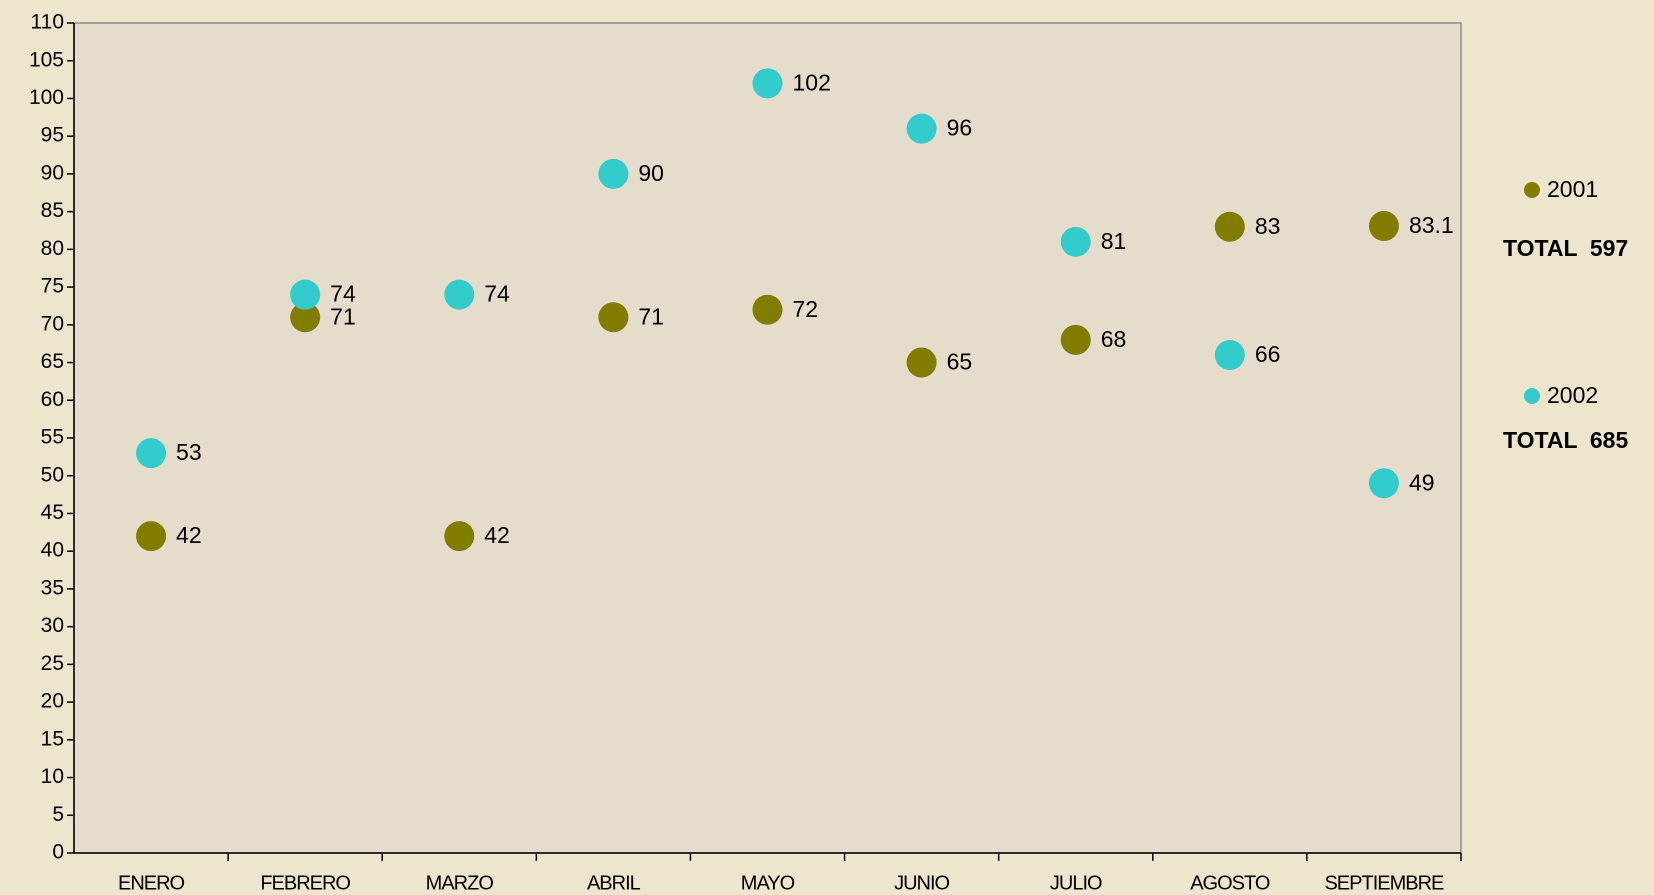 The width and height of the screenshot is (1654, 895). I want to click on data-label: 68, so click(1114, 339).